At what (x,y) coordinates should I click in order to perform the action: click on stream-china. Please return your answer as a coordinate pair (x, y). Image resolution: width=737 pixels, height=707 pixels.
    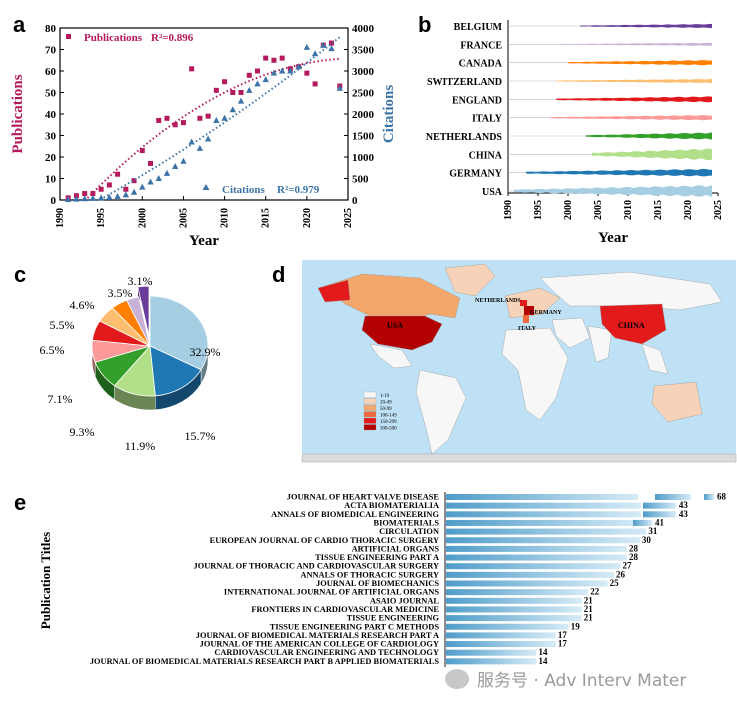
    Looking at the image, I should click on (652, 154).